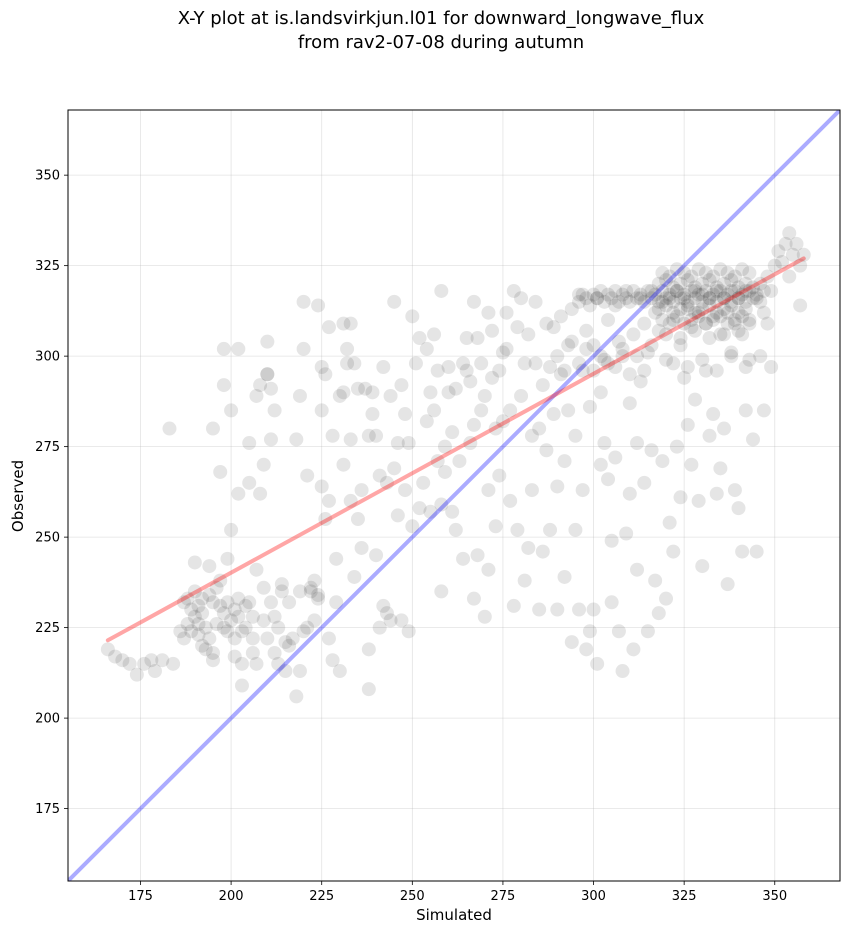 The image size is (851, 934). What do you see at coordinates (47, 447) in the screenshot?
I see `y-tick-label: 275` at bounding box center [47, 447].